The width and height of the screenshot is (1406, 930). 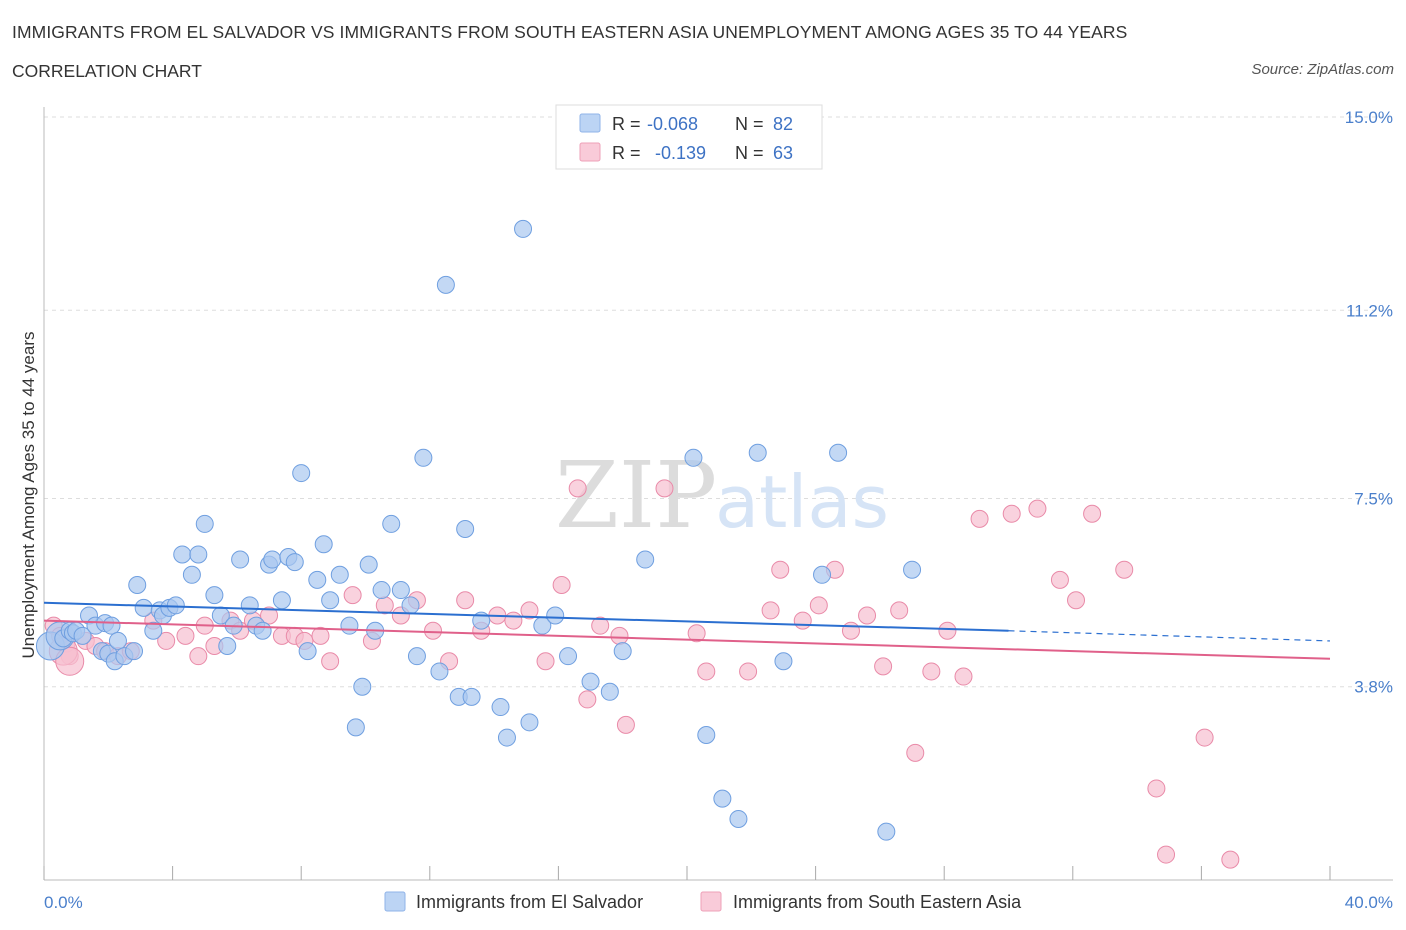 What do you see at coordinates (783, 153) in the screenshot?
I see `stats-n-value-pink: 63` at bounding box center [783, 153].